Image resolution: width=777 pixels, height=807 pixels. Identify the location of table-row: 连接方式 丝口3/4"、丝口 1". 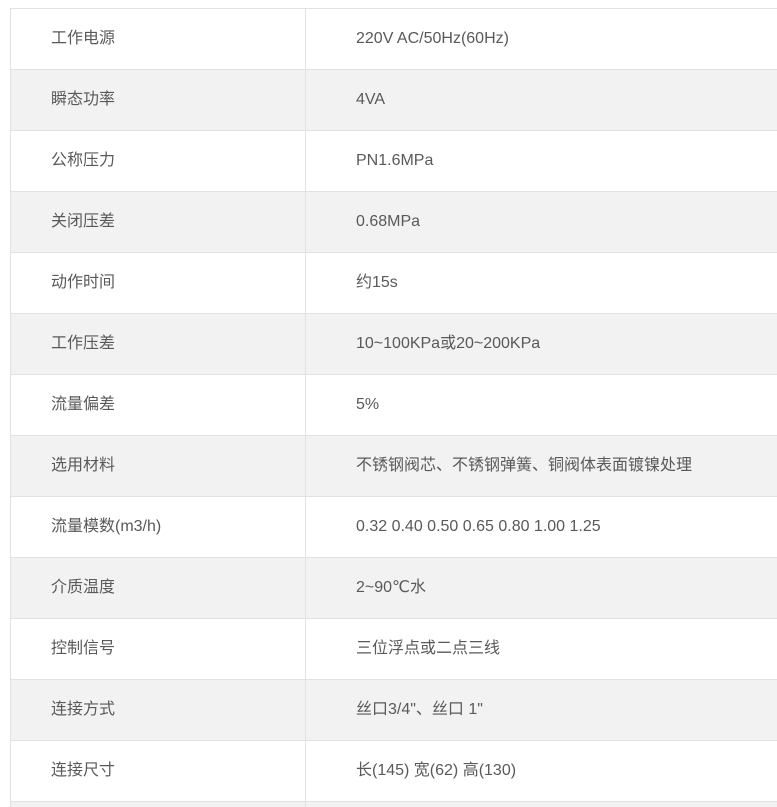
(393, 710).